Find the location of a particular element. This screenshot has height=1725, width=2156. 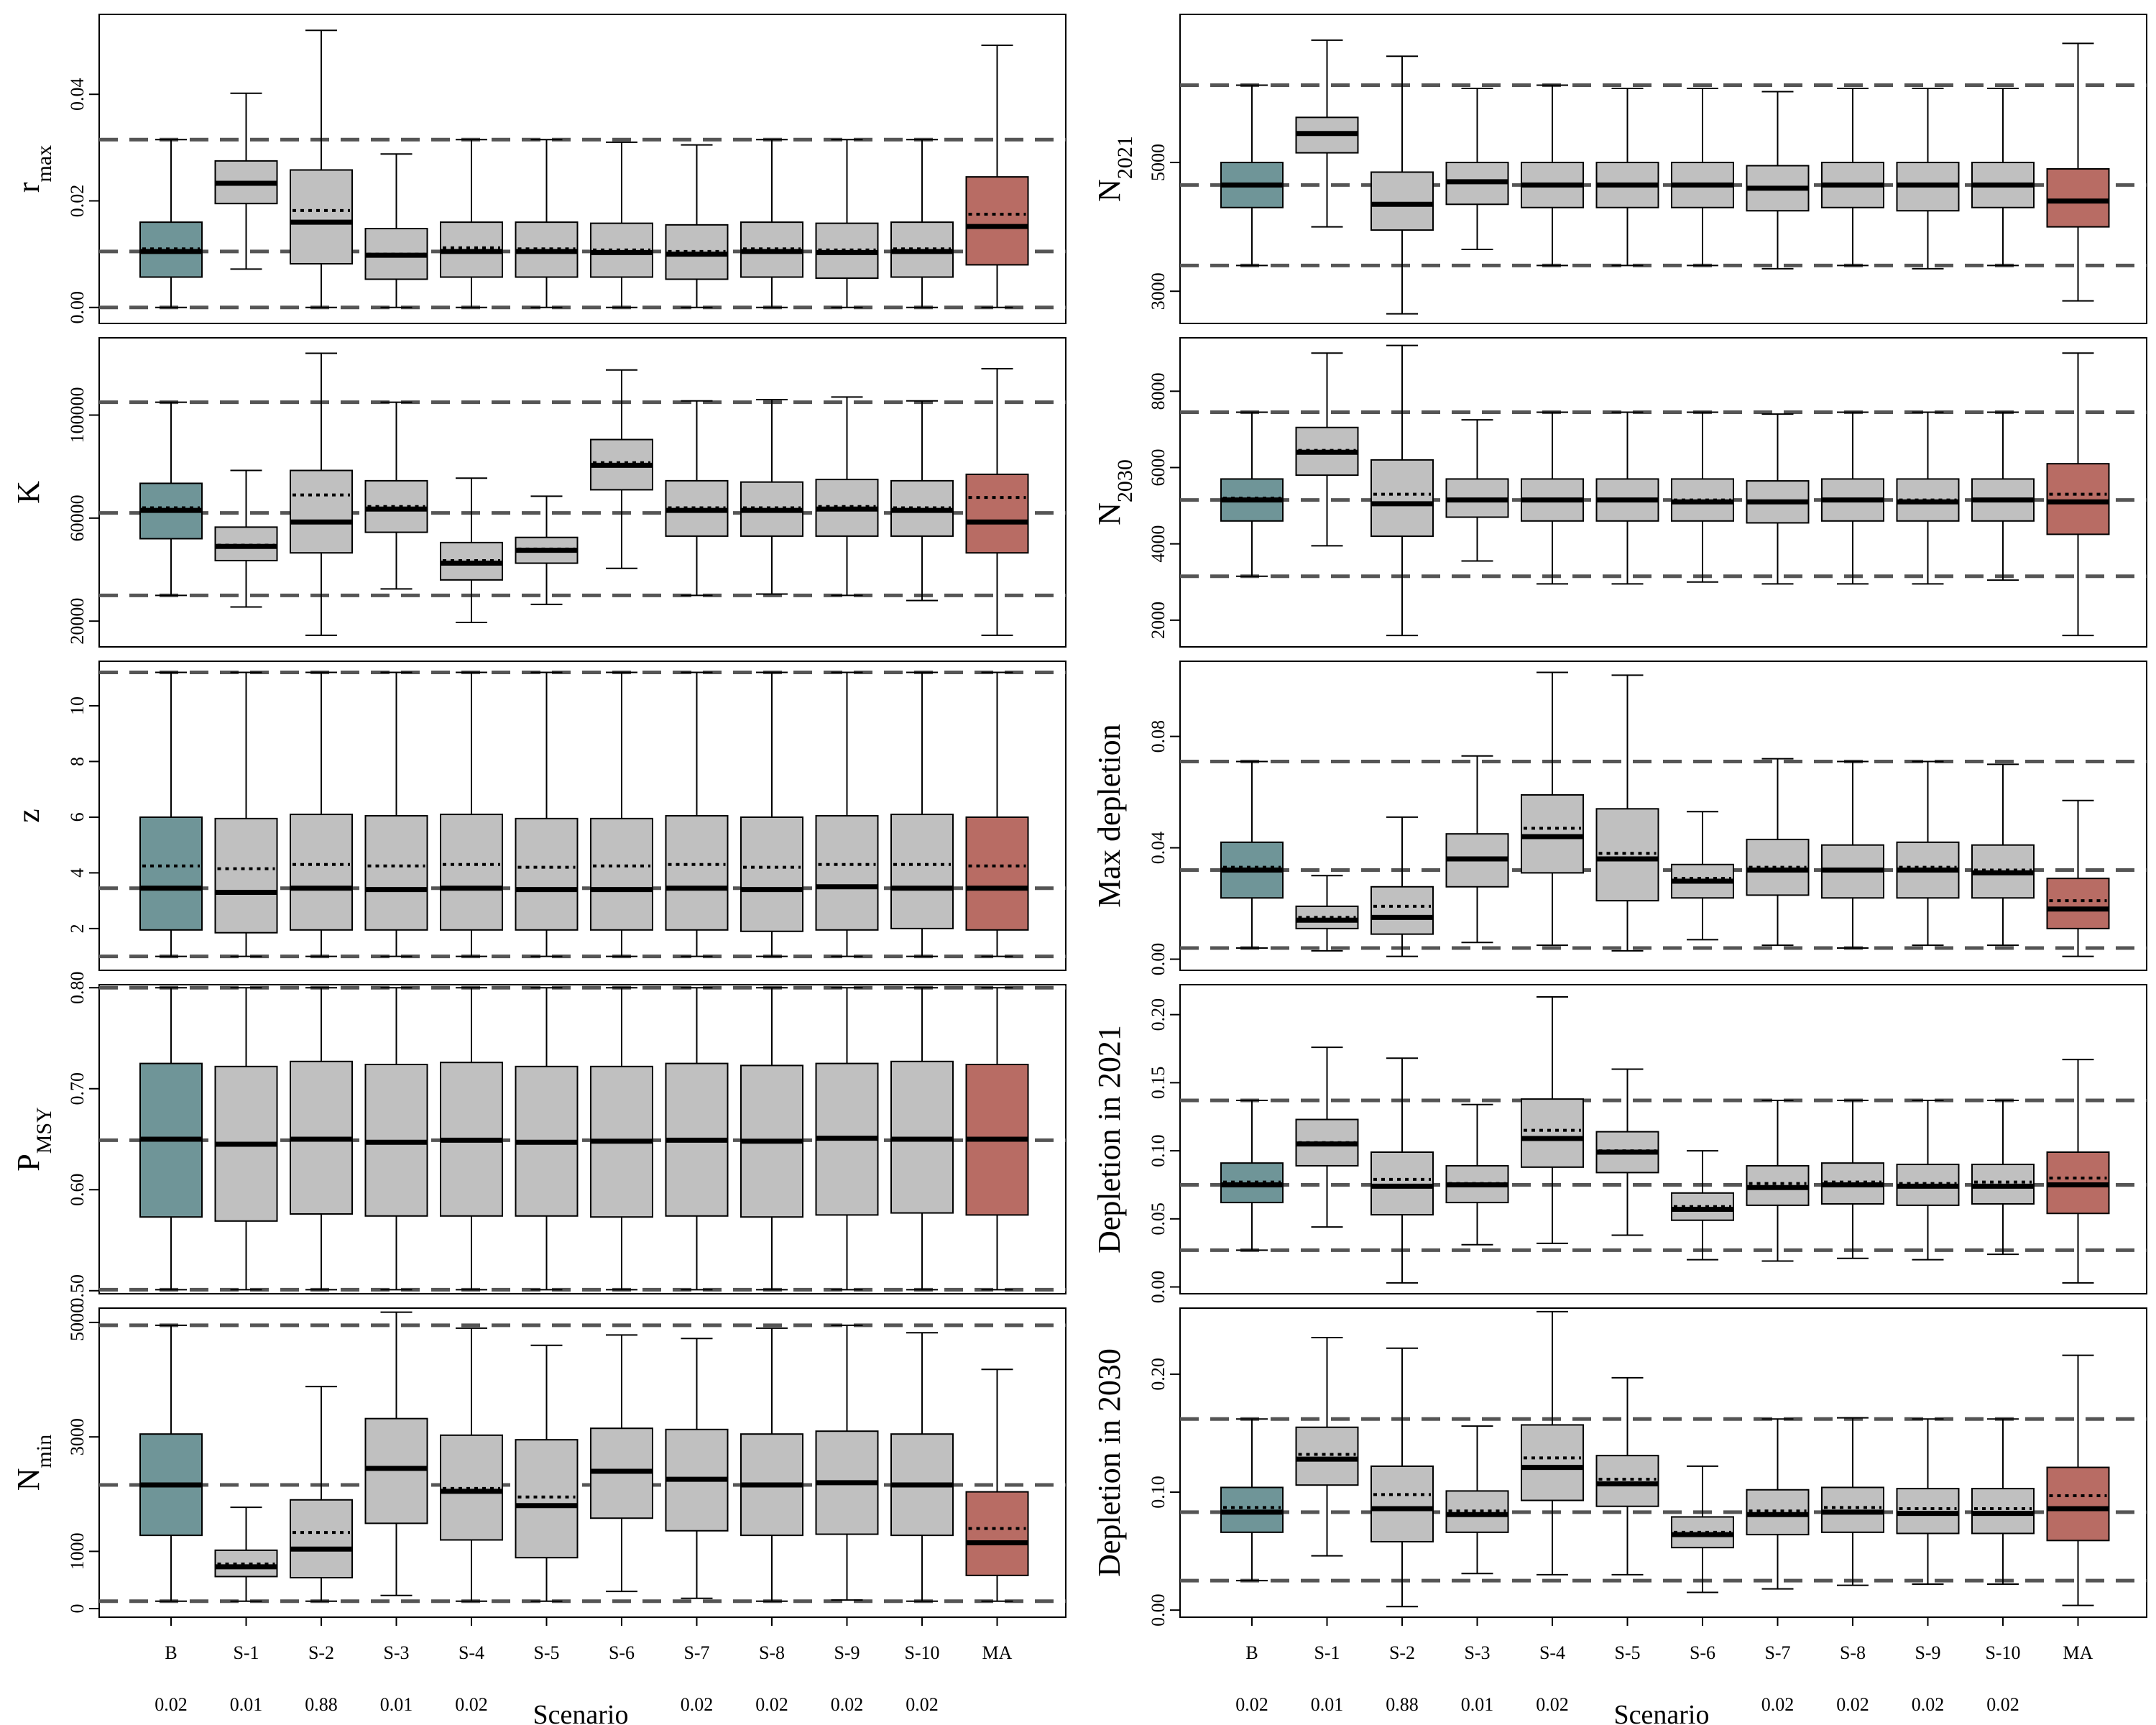

panel-2: 3000 5000 N2021 is located at coordinates (1619, 169).